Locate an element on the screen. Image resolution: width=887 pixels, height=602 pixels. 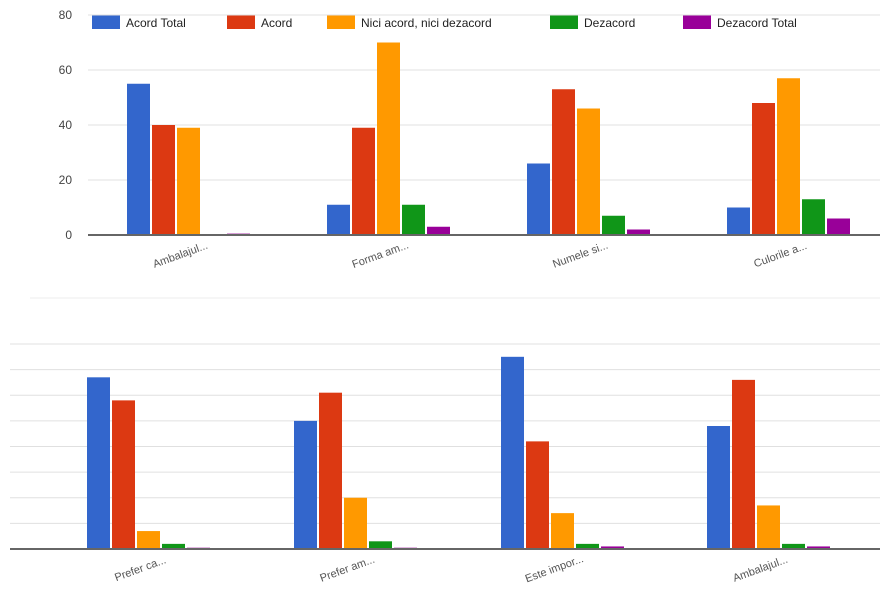
y-tick-label: 40 is located at coordinates (66, 125).